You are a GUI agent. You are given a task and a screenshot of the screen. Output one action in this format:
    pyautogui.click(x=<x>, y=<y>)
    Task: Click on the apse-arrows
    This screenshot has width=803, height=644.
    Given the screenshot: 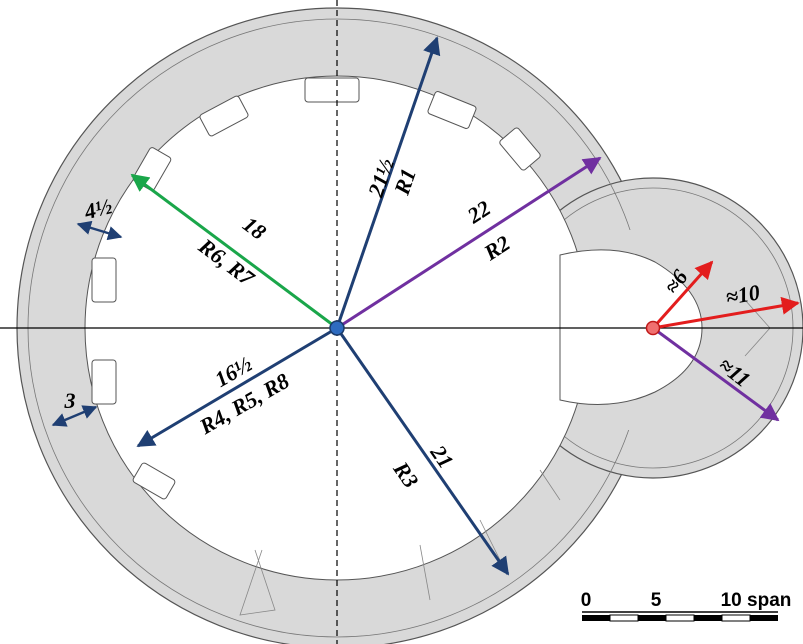 What is the action you would take?
    pyautogui.click(x=725, y=341)
    